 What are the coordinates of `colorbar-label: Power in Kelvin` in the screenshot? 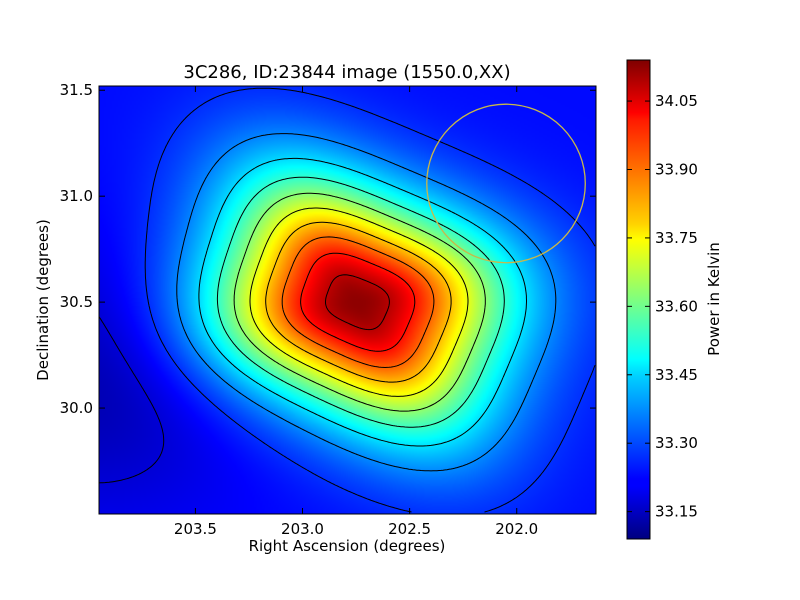 It's located at (714, 299).